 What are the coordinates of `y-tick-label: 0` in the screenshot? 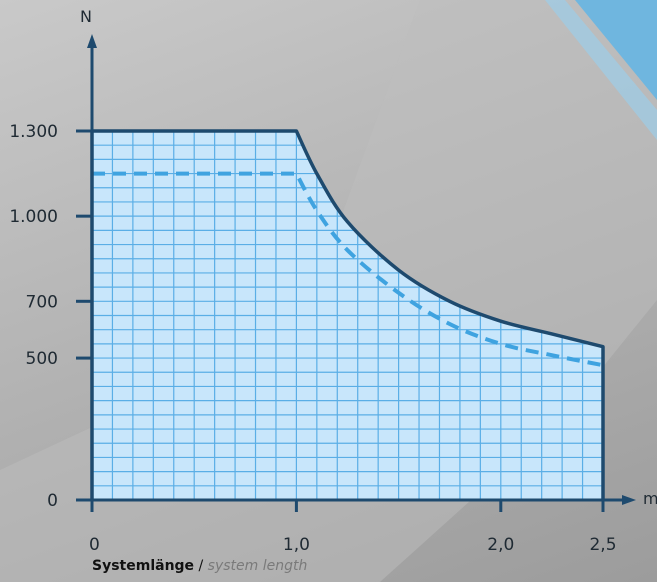 It's located at (52, 501).